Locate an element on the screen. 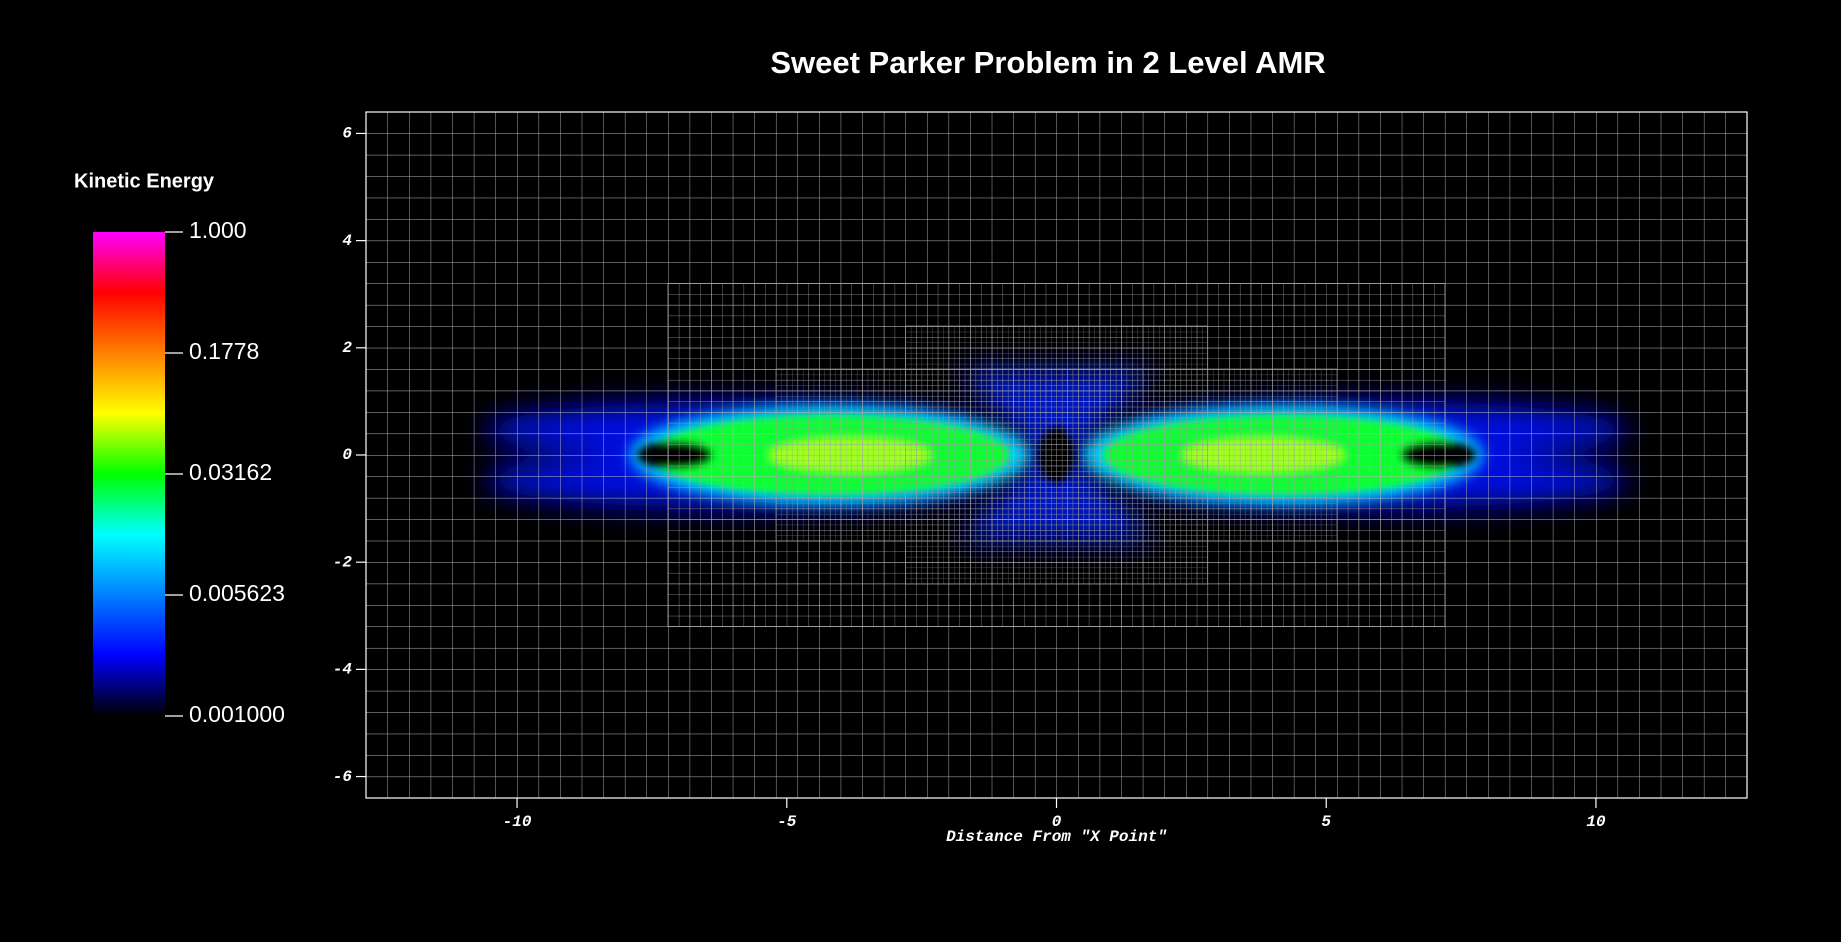 This screenshot has height=942, width=1841. y-tick-label: 2 is located at coordinates (347, 348).